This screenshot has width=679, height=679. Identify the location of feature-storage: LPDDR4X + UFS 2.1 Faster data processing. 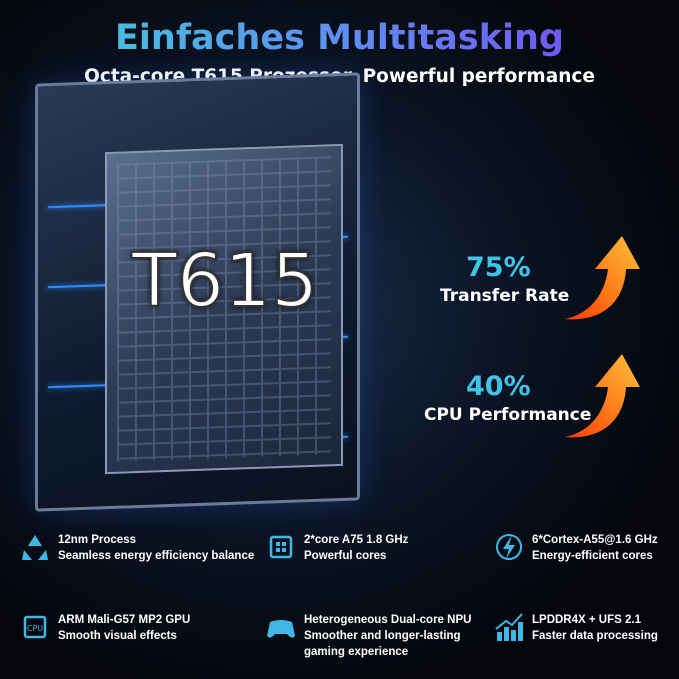
(576, 628).